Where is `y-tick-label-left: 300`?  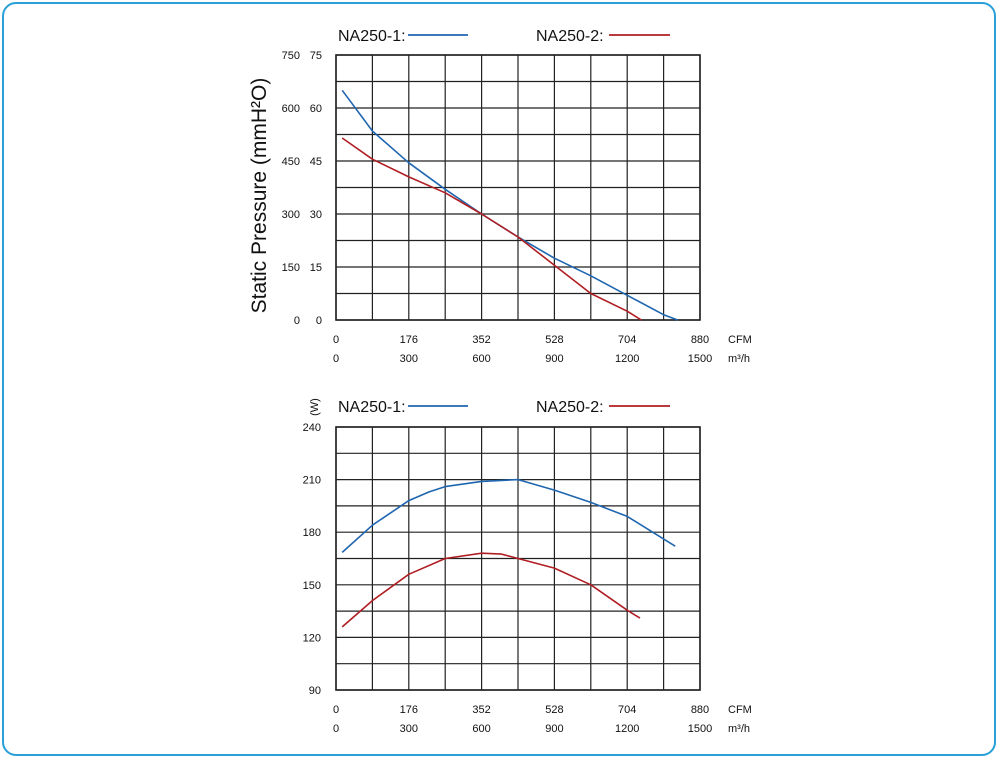
y-tick-label-left: 300 is located at coordinates (291, 215).